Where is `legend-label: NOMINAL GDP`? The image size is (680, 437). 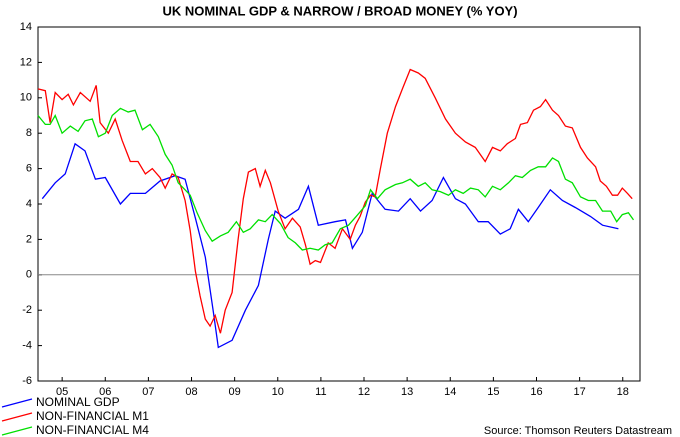 legend-label: NOMINAL GDP is located at coordinates (78, 402).